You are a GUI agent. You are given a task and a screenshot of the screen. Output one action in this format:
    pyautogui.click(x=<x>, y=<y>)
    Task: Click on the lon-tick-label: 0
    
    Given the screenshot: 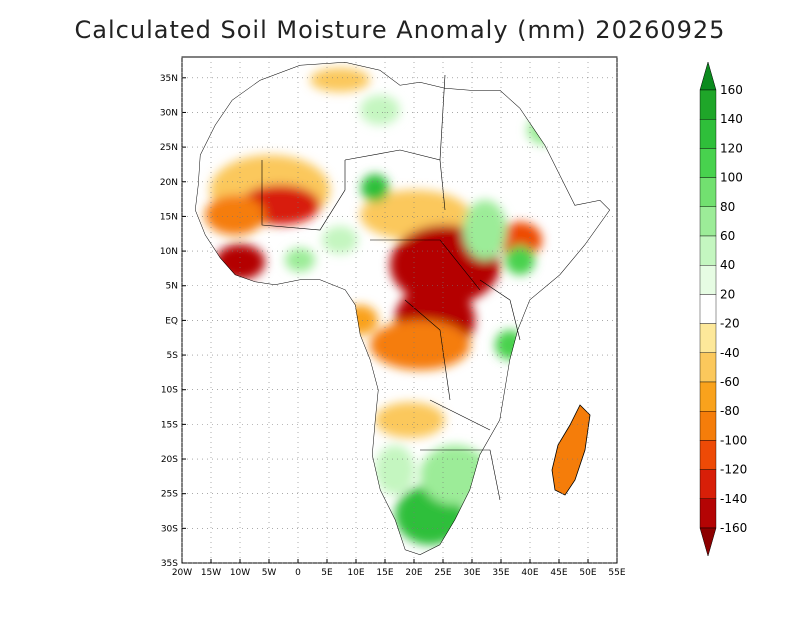 What is the action you would take?
    pyautogui.click(x=298, y=573)
    